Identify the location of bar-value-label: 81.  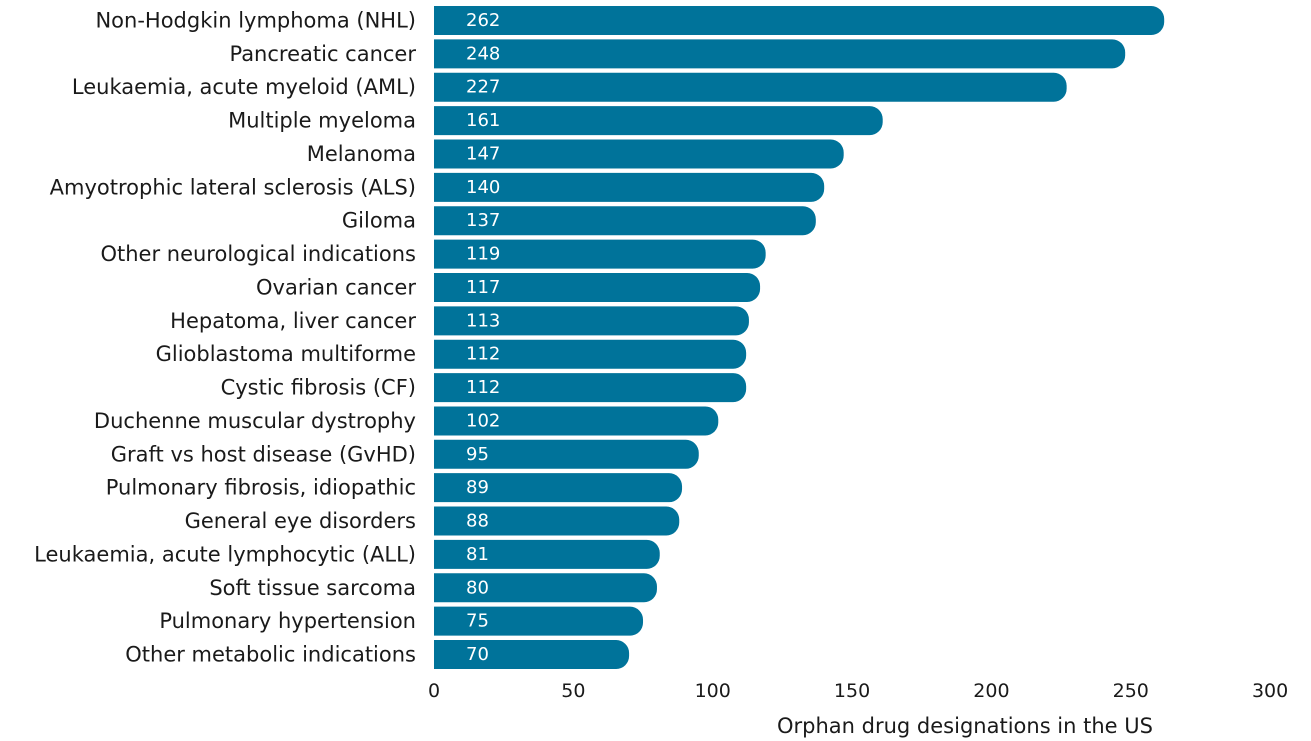
(477, 554).